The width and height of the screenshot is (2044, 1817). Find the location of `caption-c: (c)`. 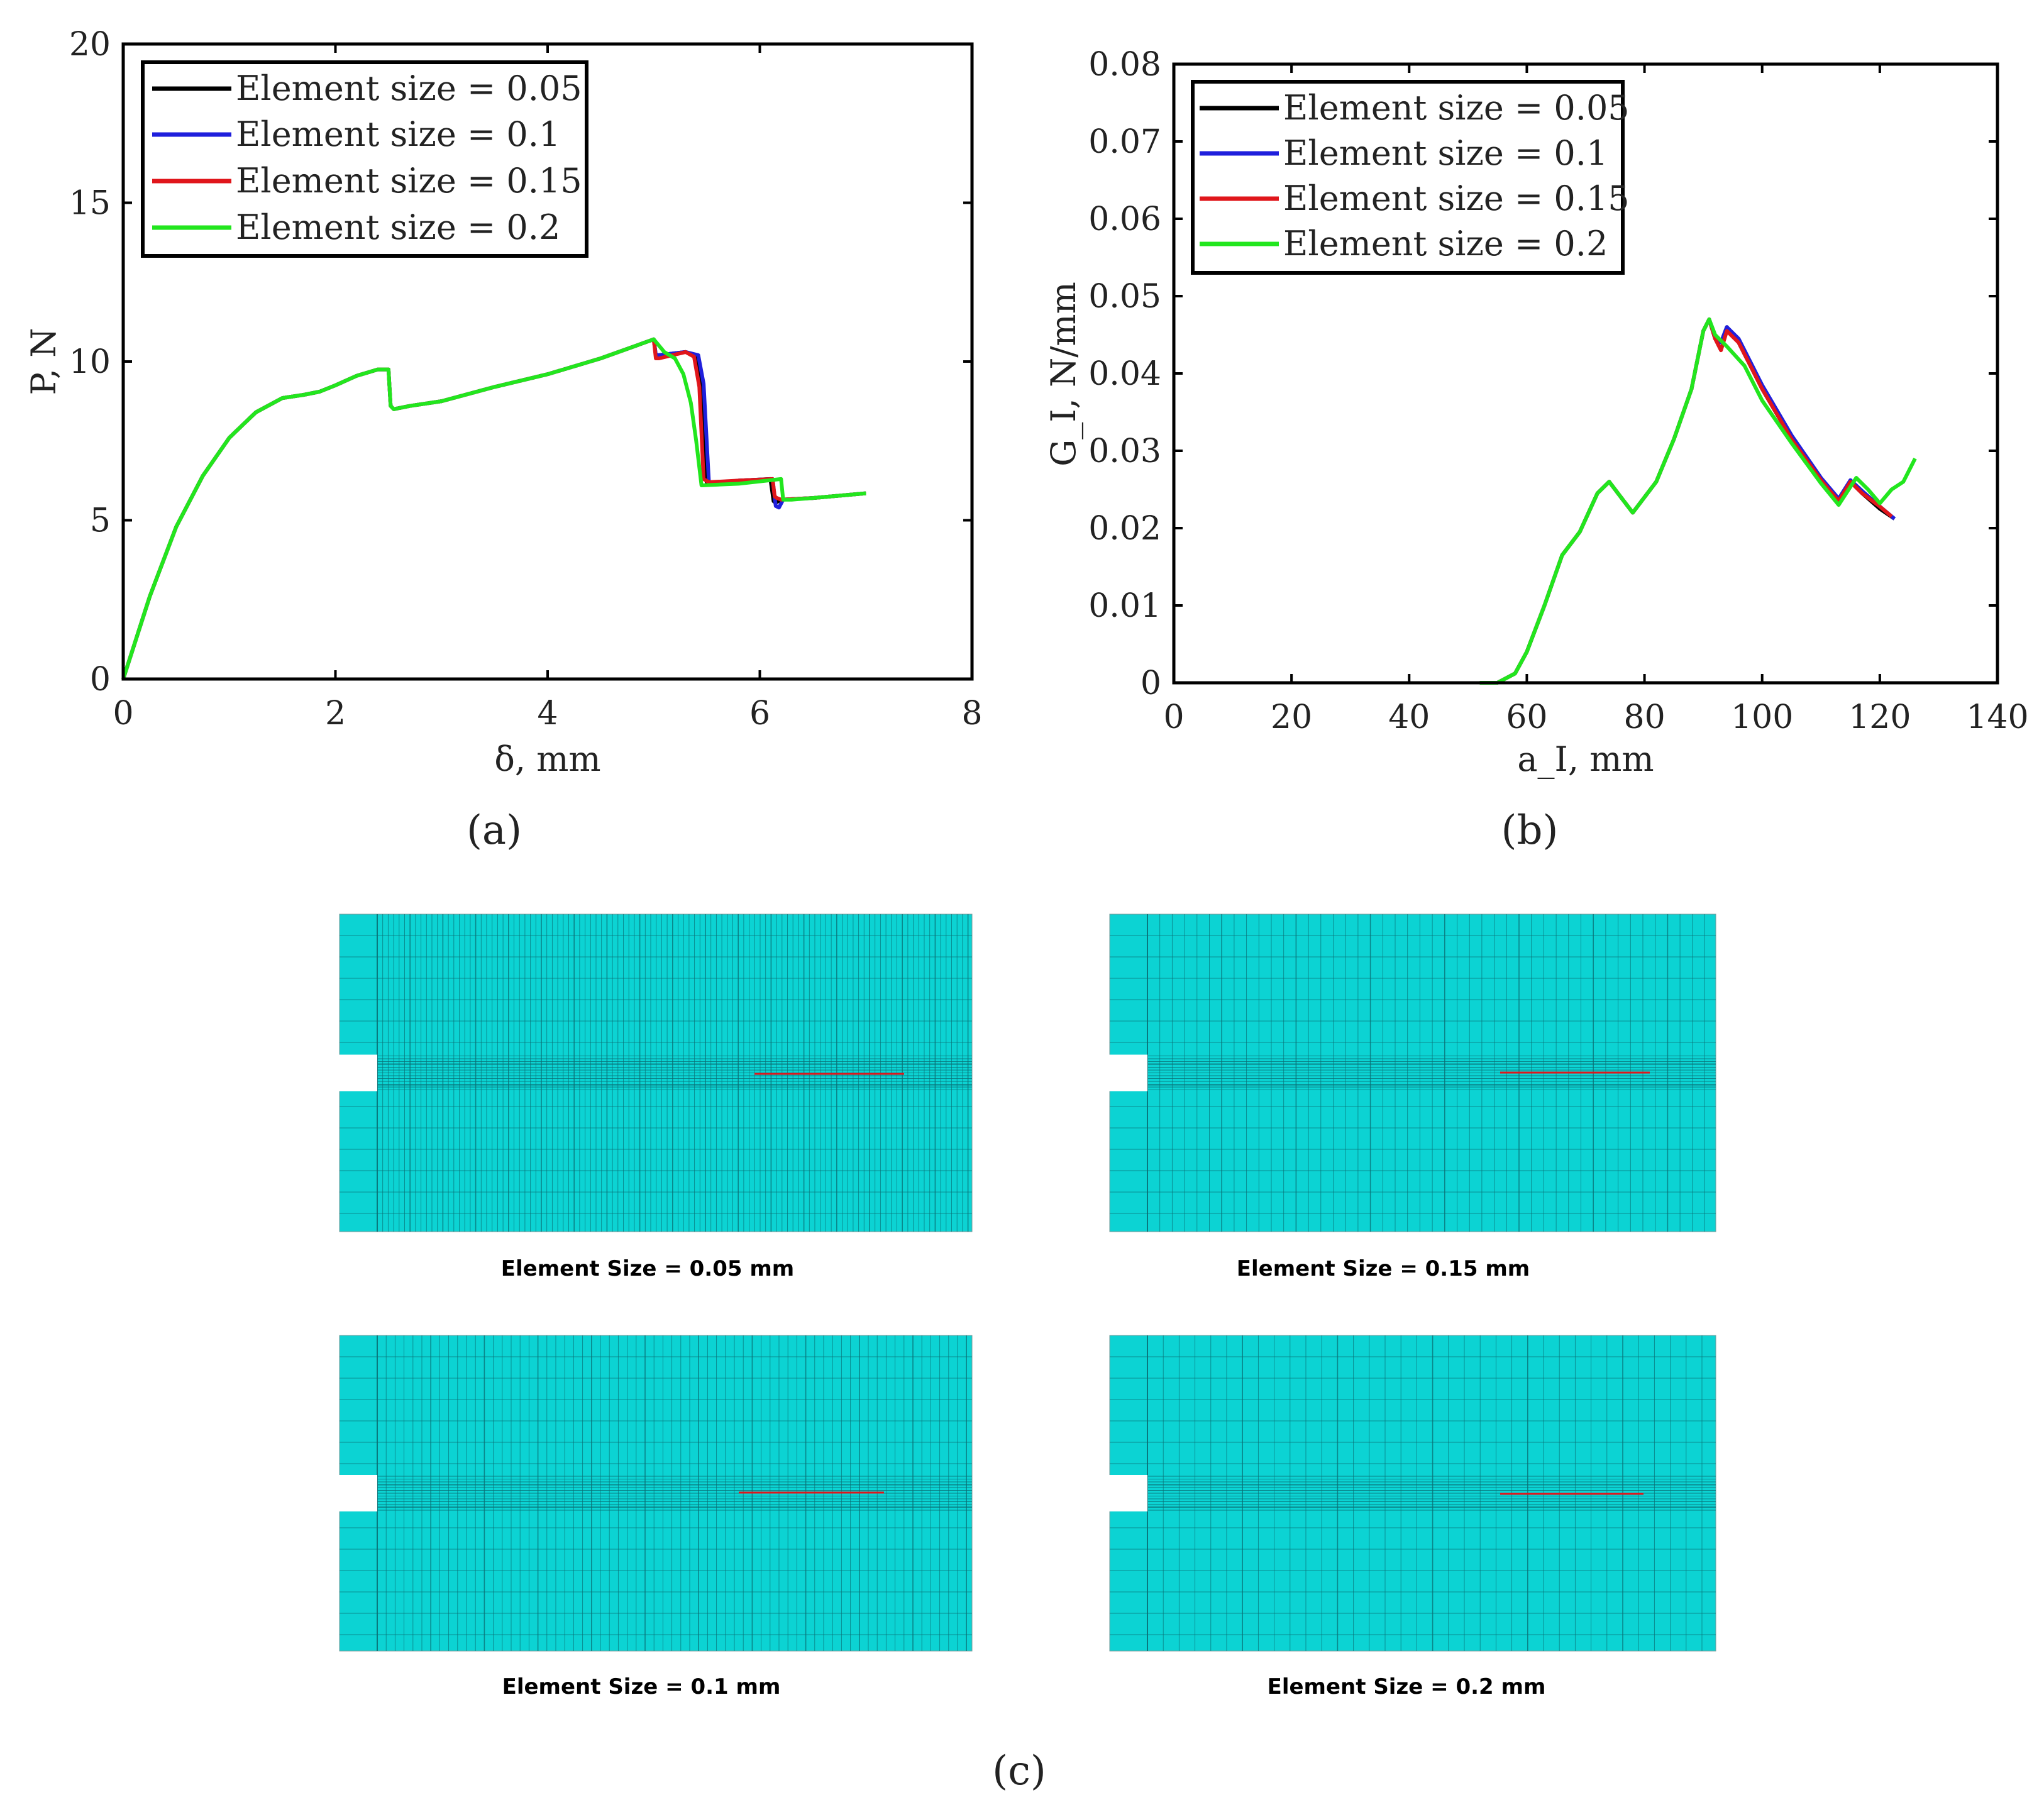

caption-c: (c) is located at coordinates (1019, 1771).